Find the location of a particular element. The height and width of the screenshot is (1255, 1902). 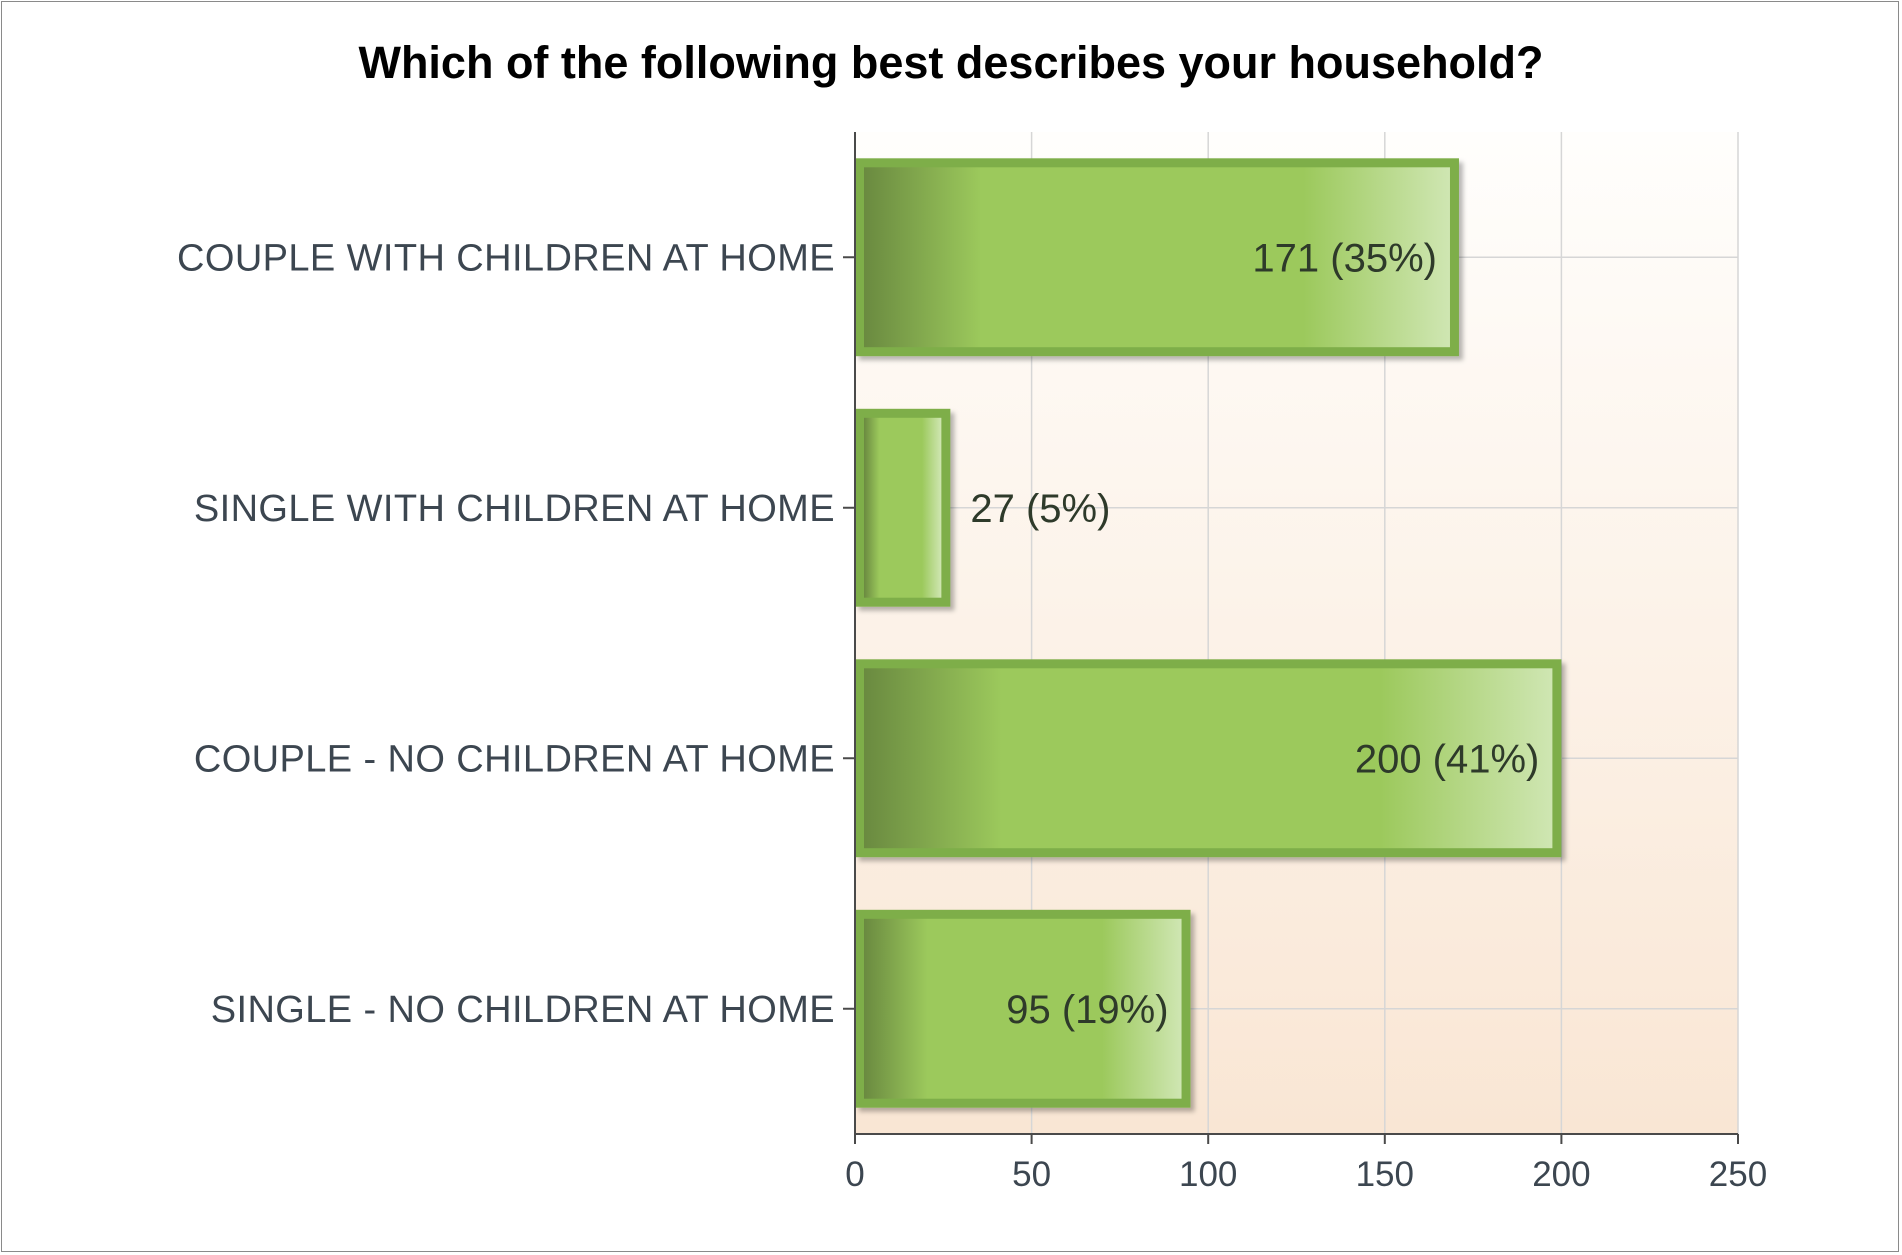

data-label: 200 (41%) is located at coordinates (1447, 759).